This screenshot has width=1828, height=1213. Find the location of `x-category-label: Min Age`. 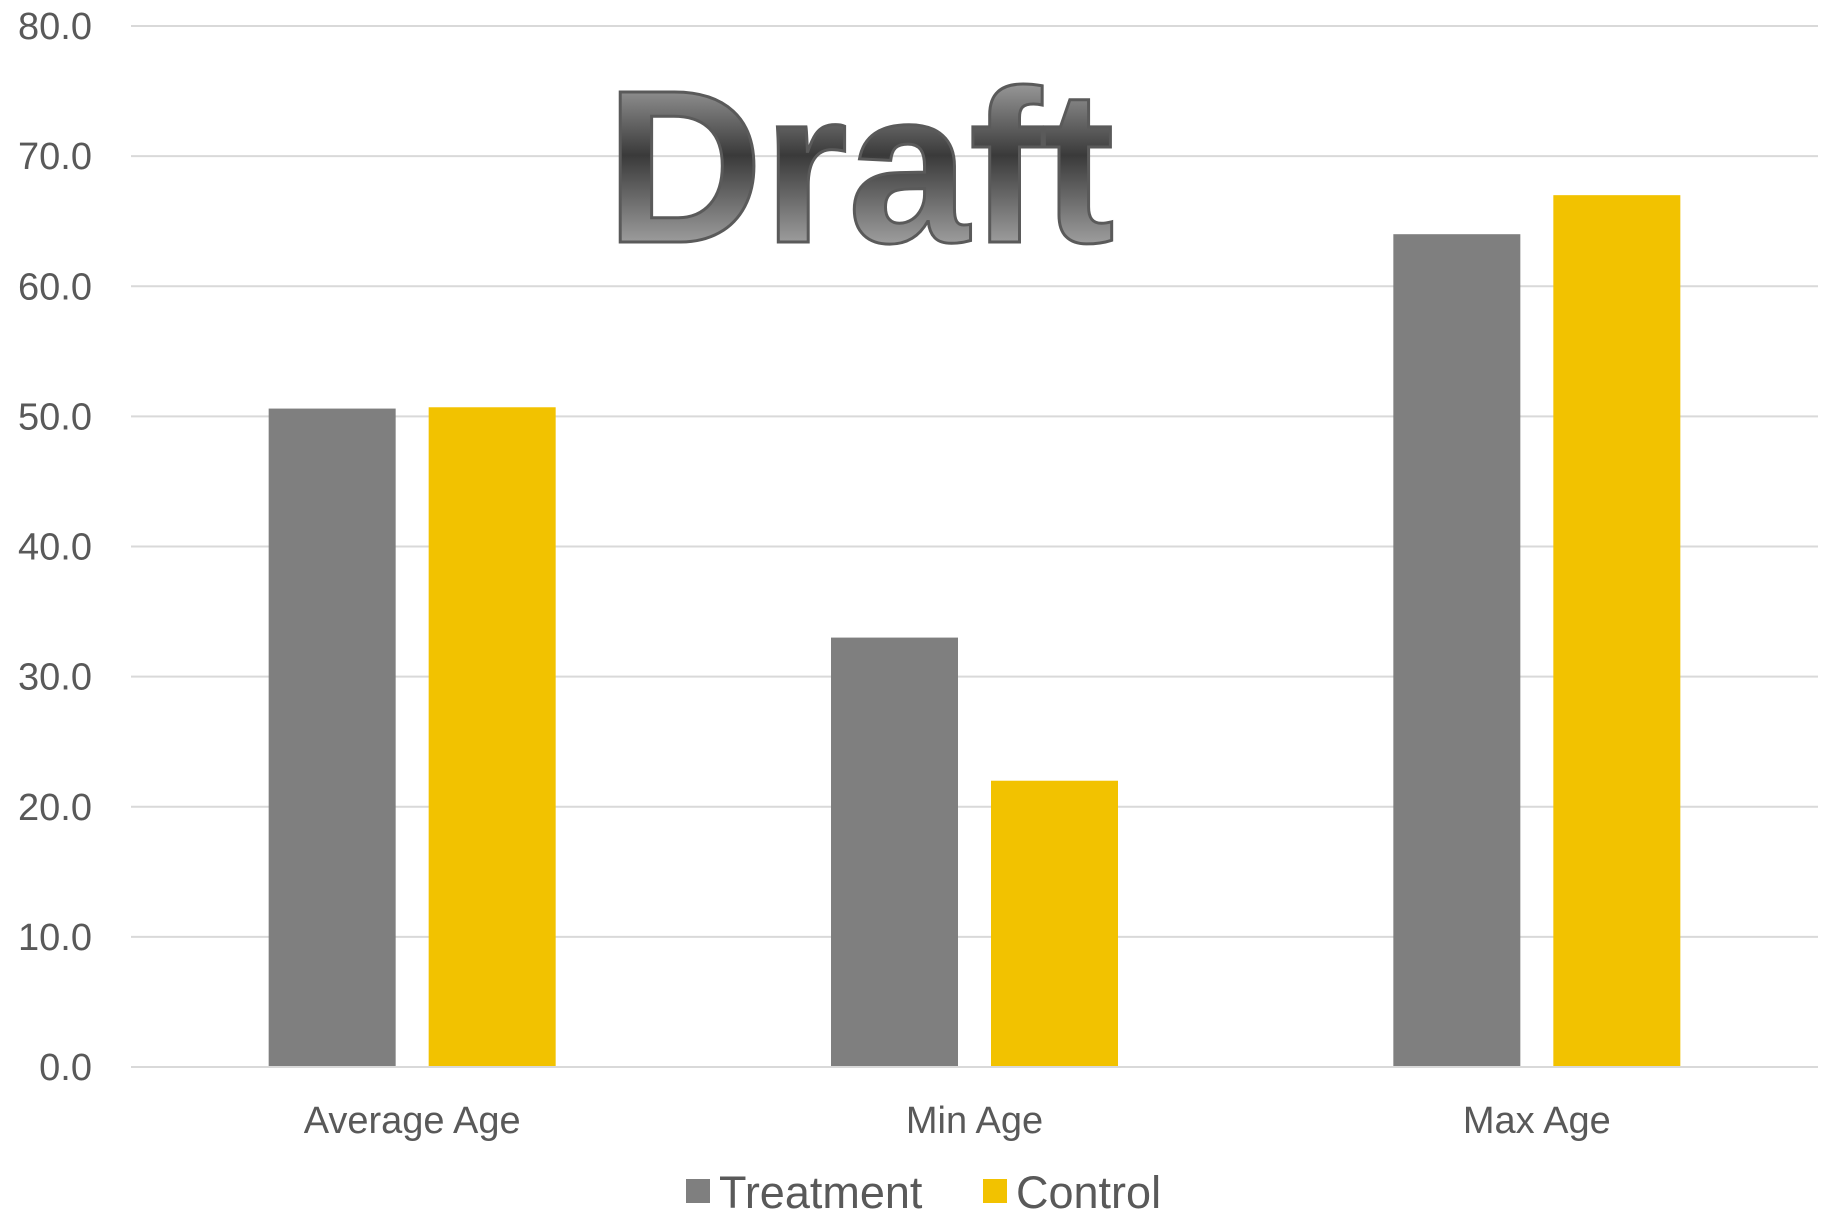

x-category-label: Min Age is located at coordinates (974, 1121).